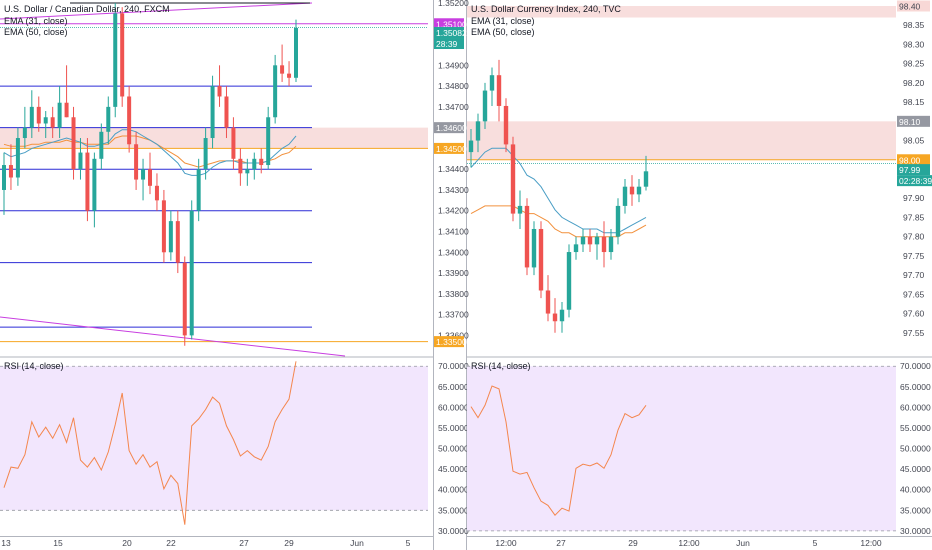  What do you see at coordinates (914, 44) in the screenshot?
I see `dxy-price-tick: 98.30` at bounding box center [914, 44].